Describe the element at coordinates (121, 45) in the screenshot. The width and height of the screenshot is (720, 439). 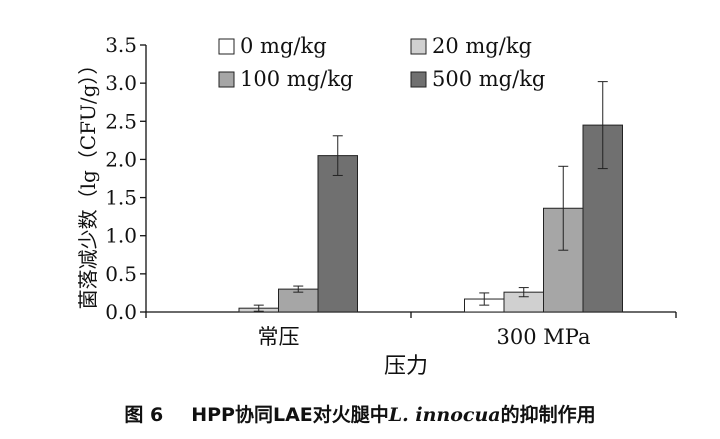
I see `y-tick-label: 3.5` at that location.